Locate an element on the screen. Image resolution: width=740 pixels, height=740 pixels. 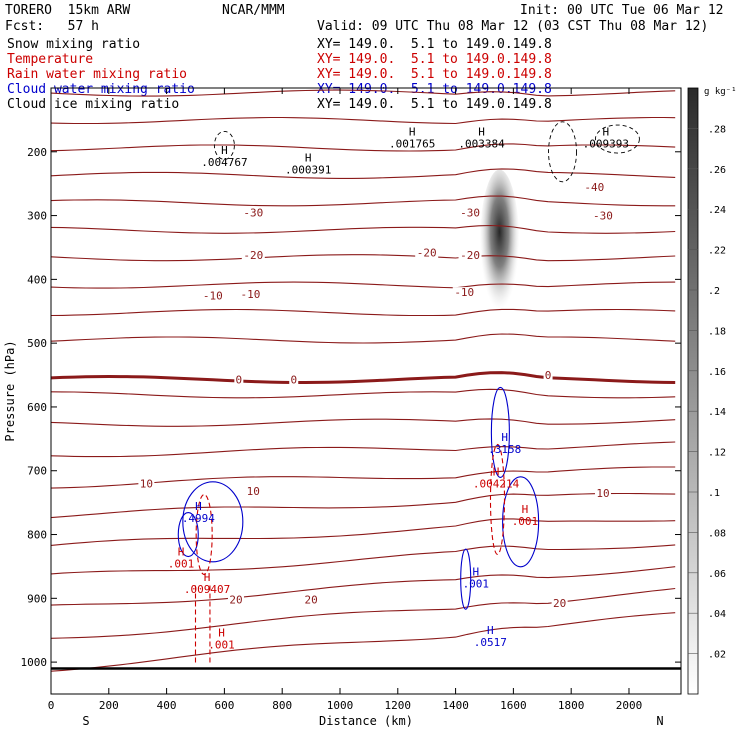
x-tick-label: 1200 is located at coordinates (398, 705).